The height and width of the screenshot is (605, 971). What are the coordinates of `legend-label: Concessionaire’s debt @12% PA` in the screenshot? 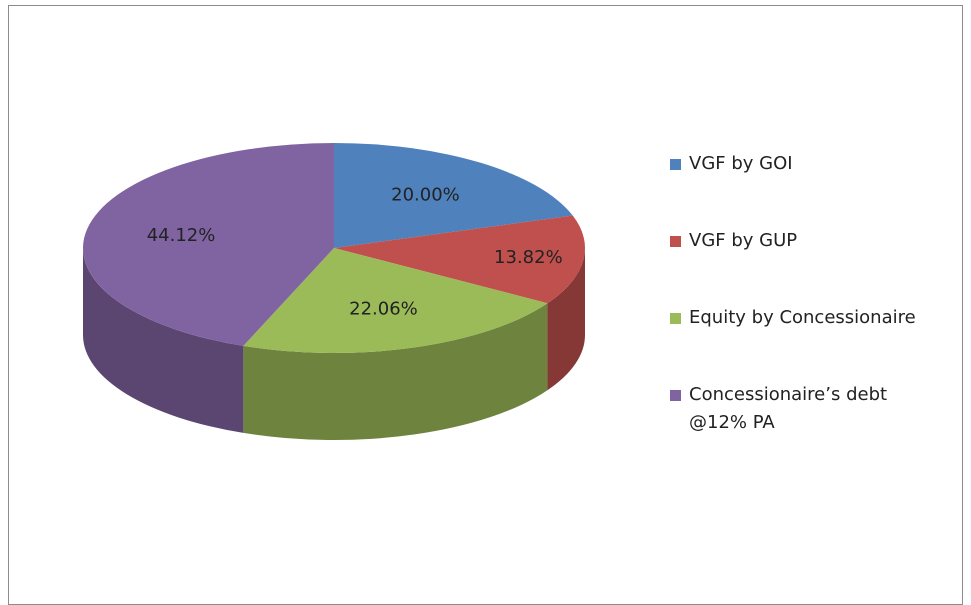 It's located at (788, 408).